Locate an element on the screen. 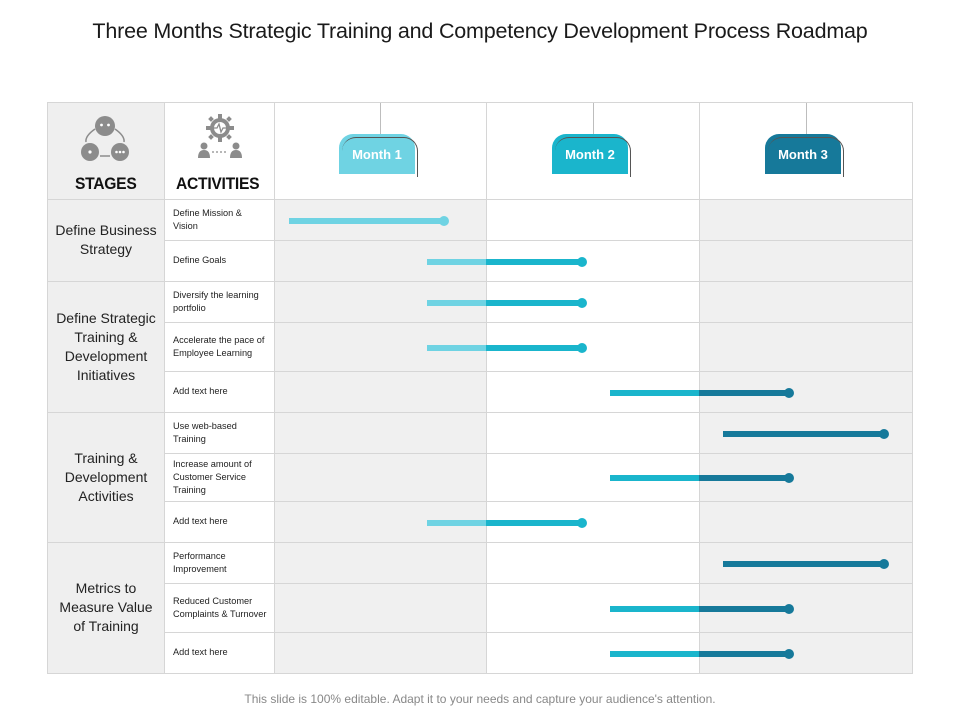 The image size is (960, 720). activity-label: Define Goals is located at coordinates (221, 260).